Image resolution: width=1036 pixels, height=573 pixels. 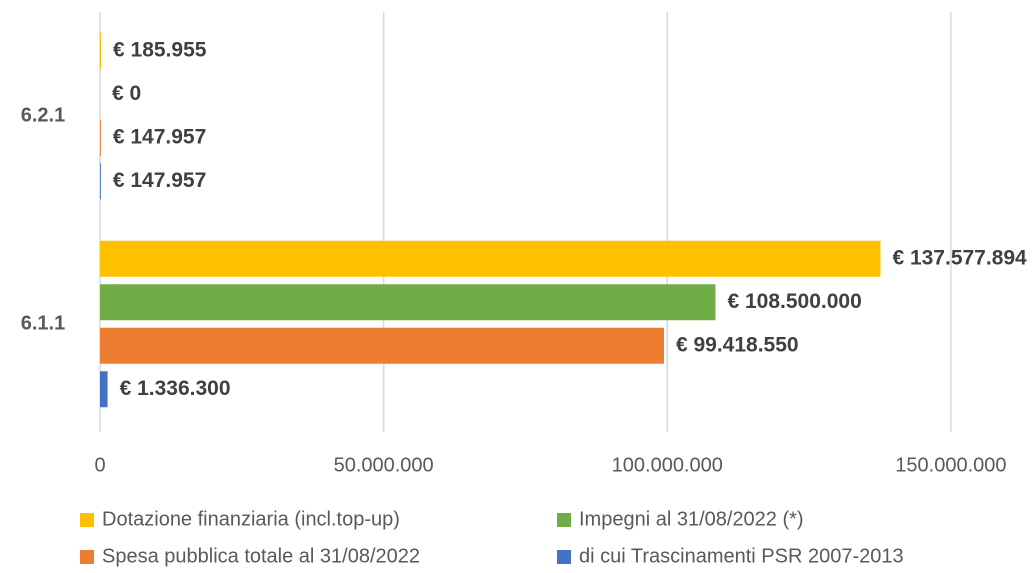 What do you see at coordinates (261, 556) in the screenshot?
I see `legend-label: Spesa pubblica totale al 31/08/2022` at bounding box center [261, 556].